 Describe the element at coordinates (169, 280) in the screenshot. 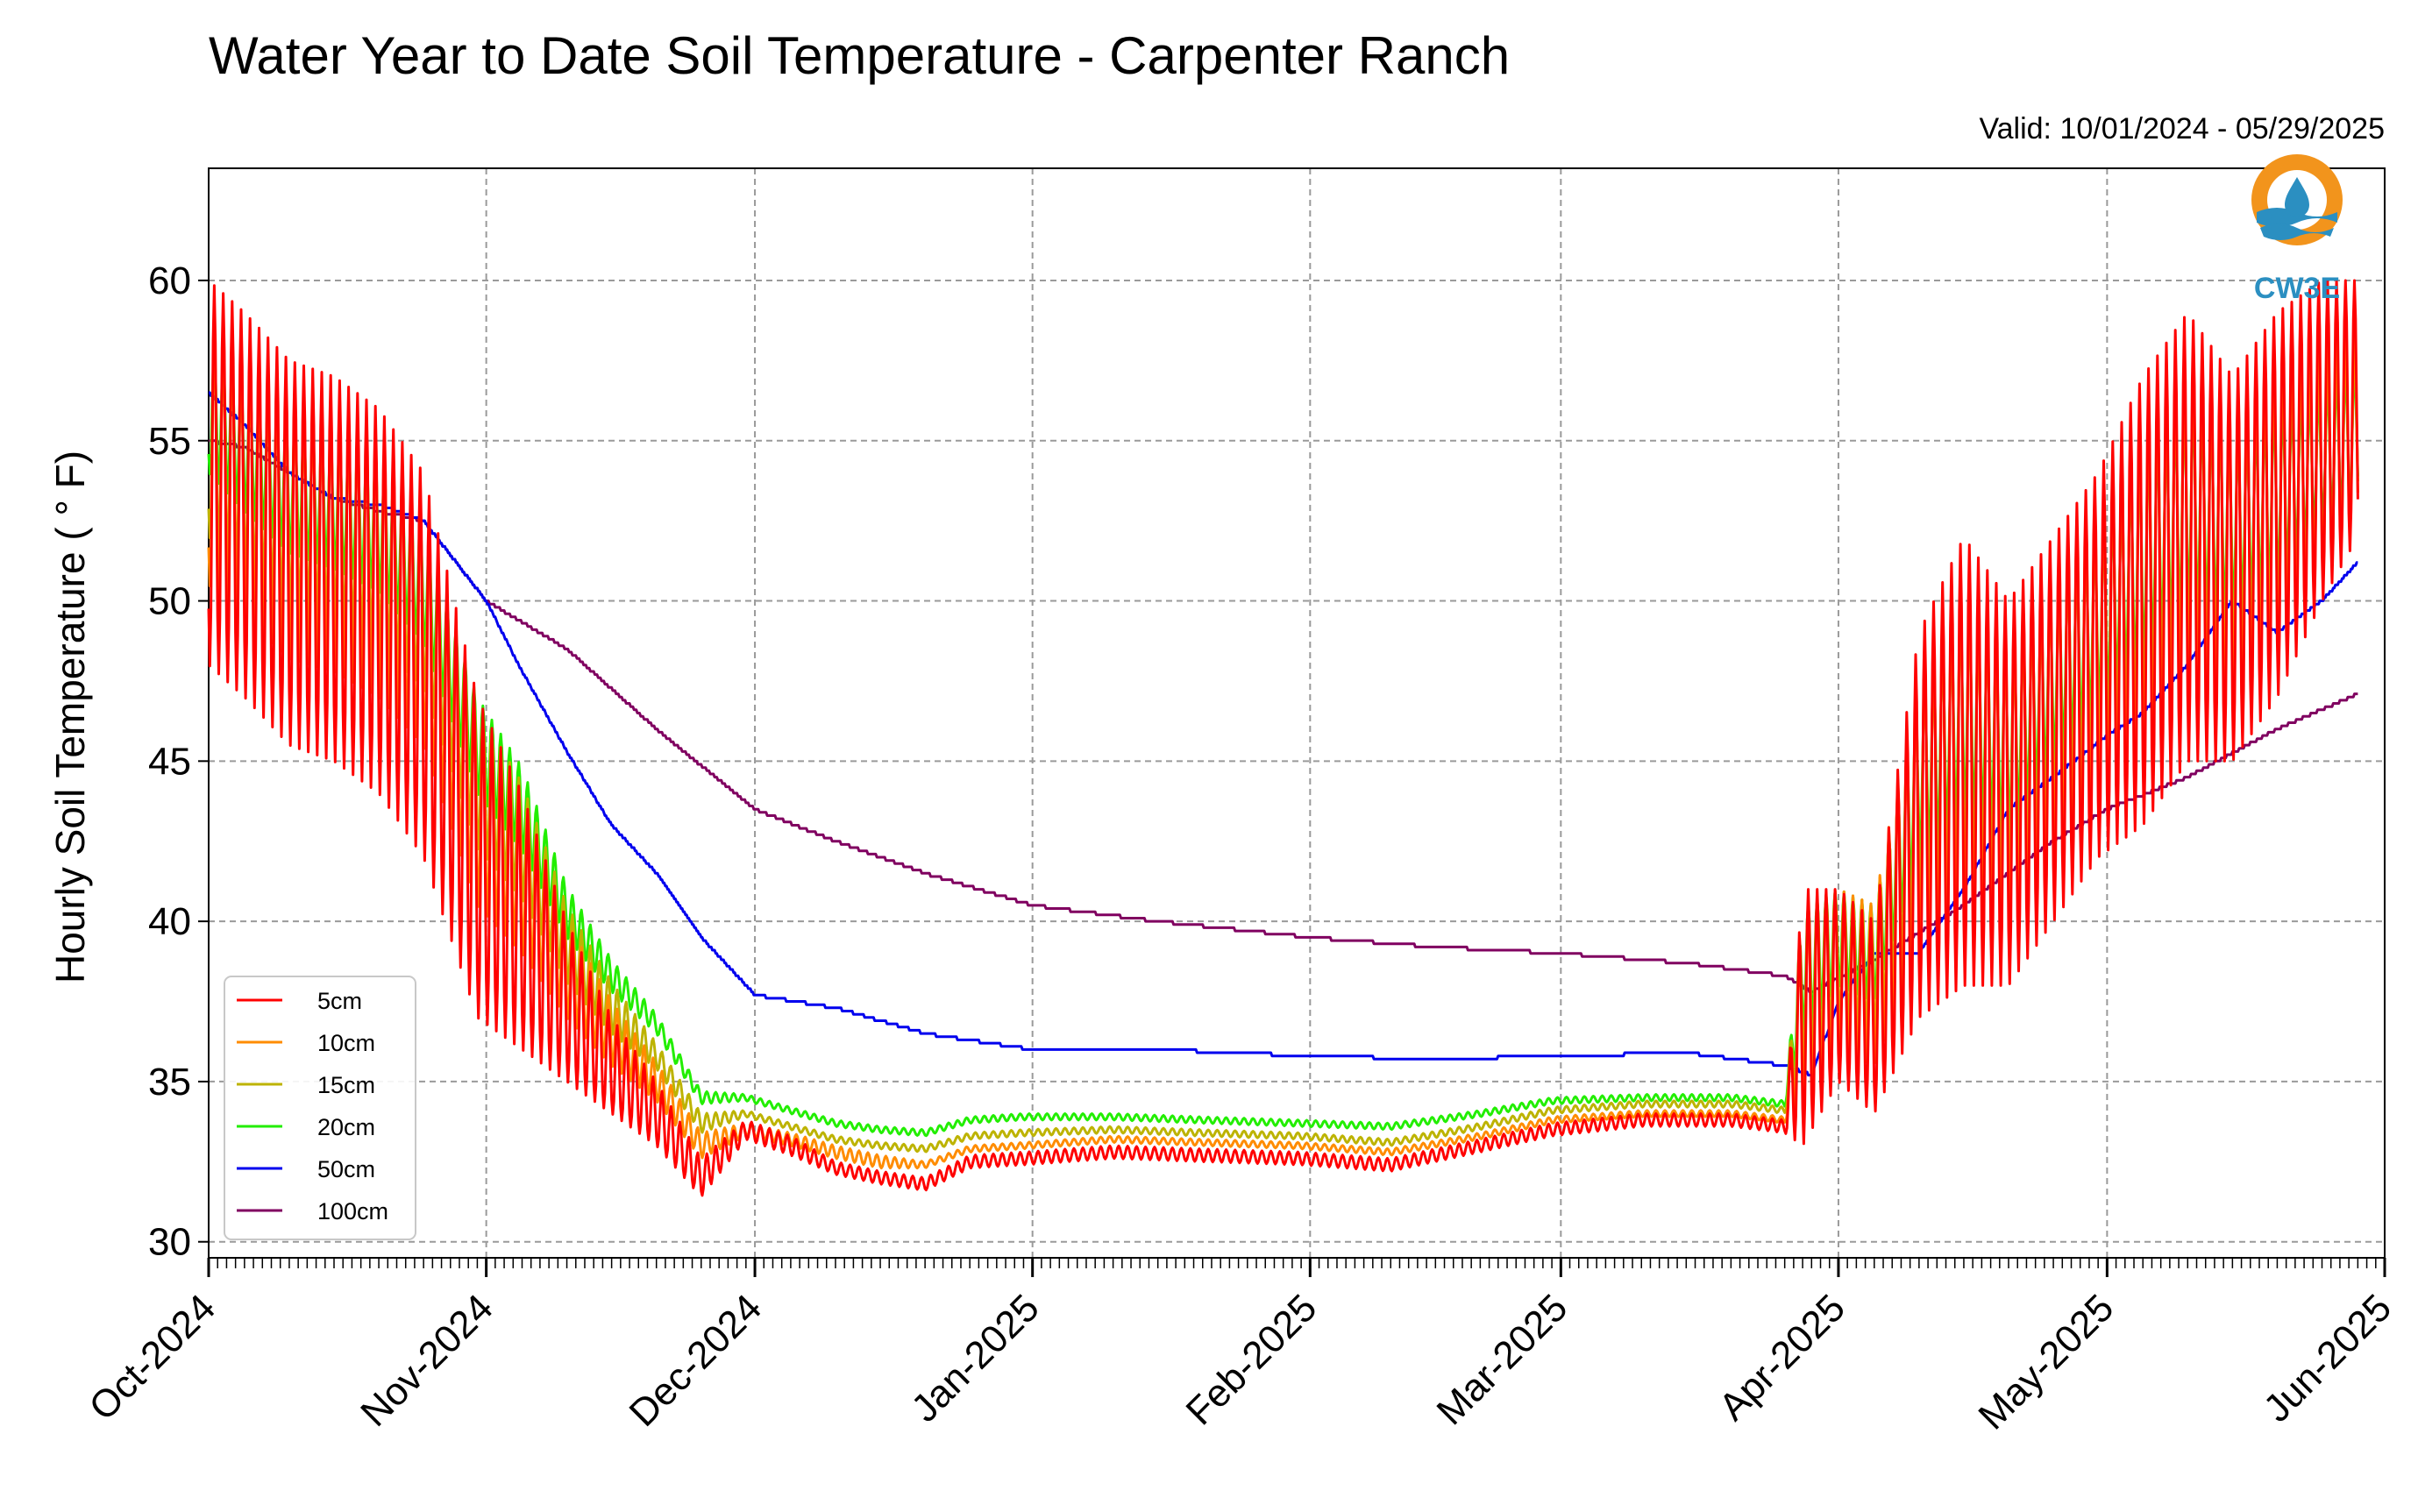

I see `y-tick-label: 60` at that location.